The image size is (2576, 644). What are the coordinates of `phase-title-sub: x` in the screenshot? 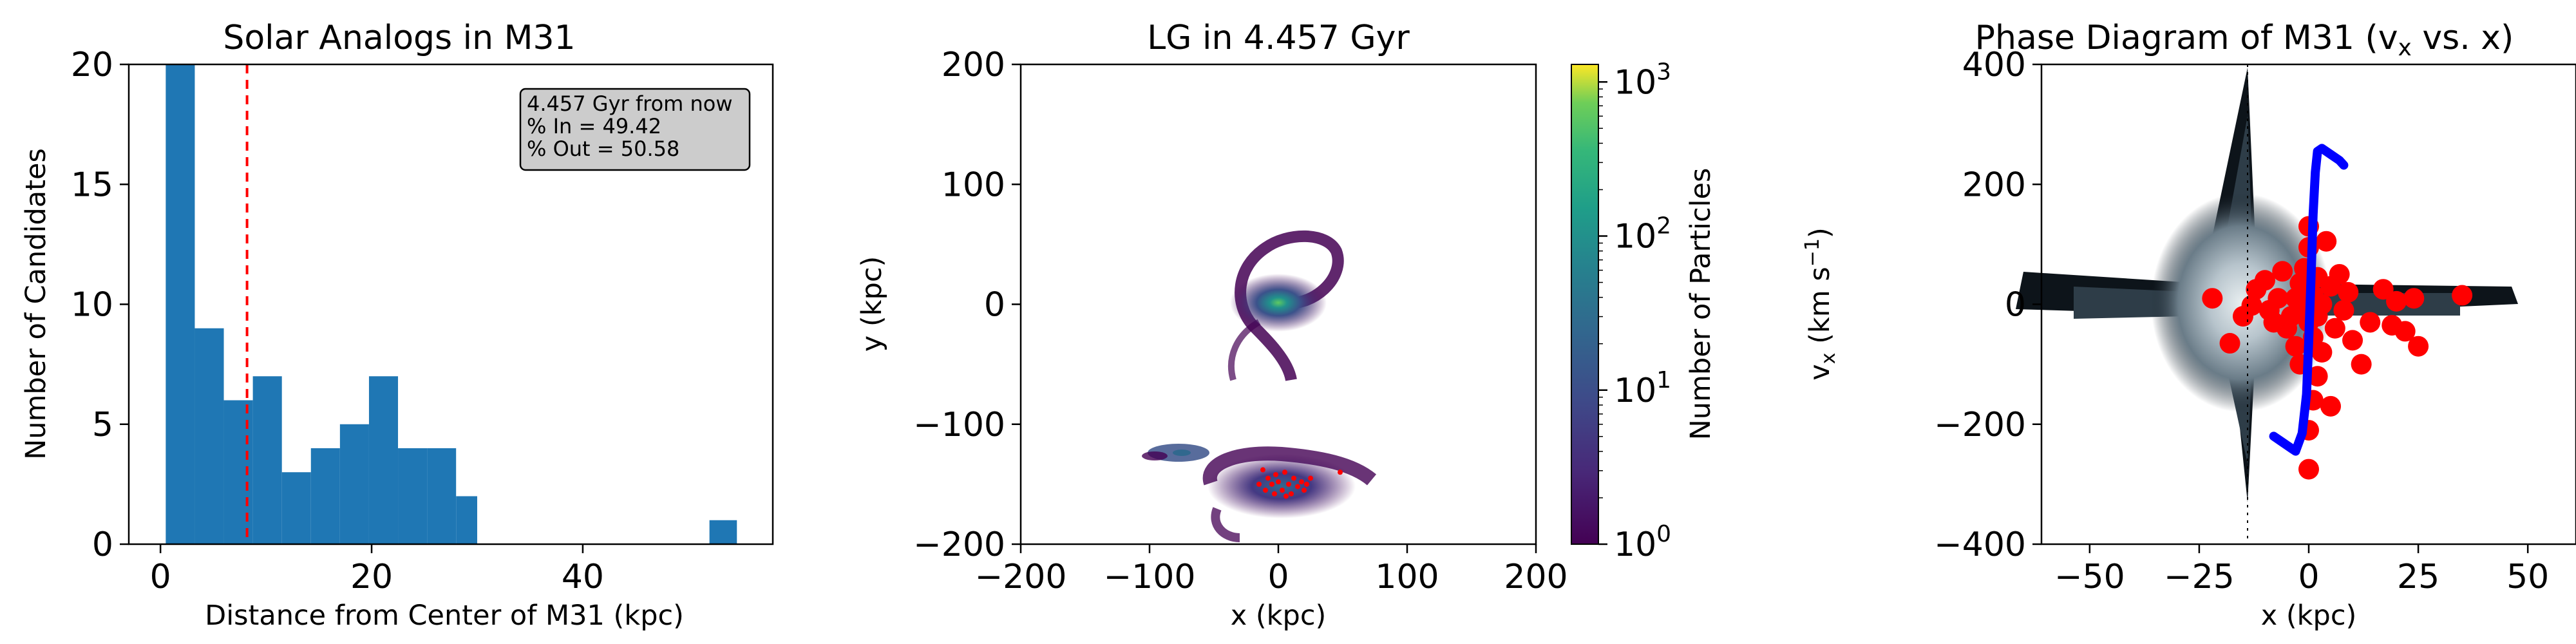 It's located at (2405, 48).